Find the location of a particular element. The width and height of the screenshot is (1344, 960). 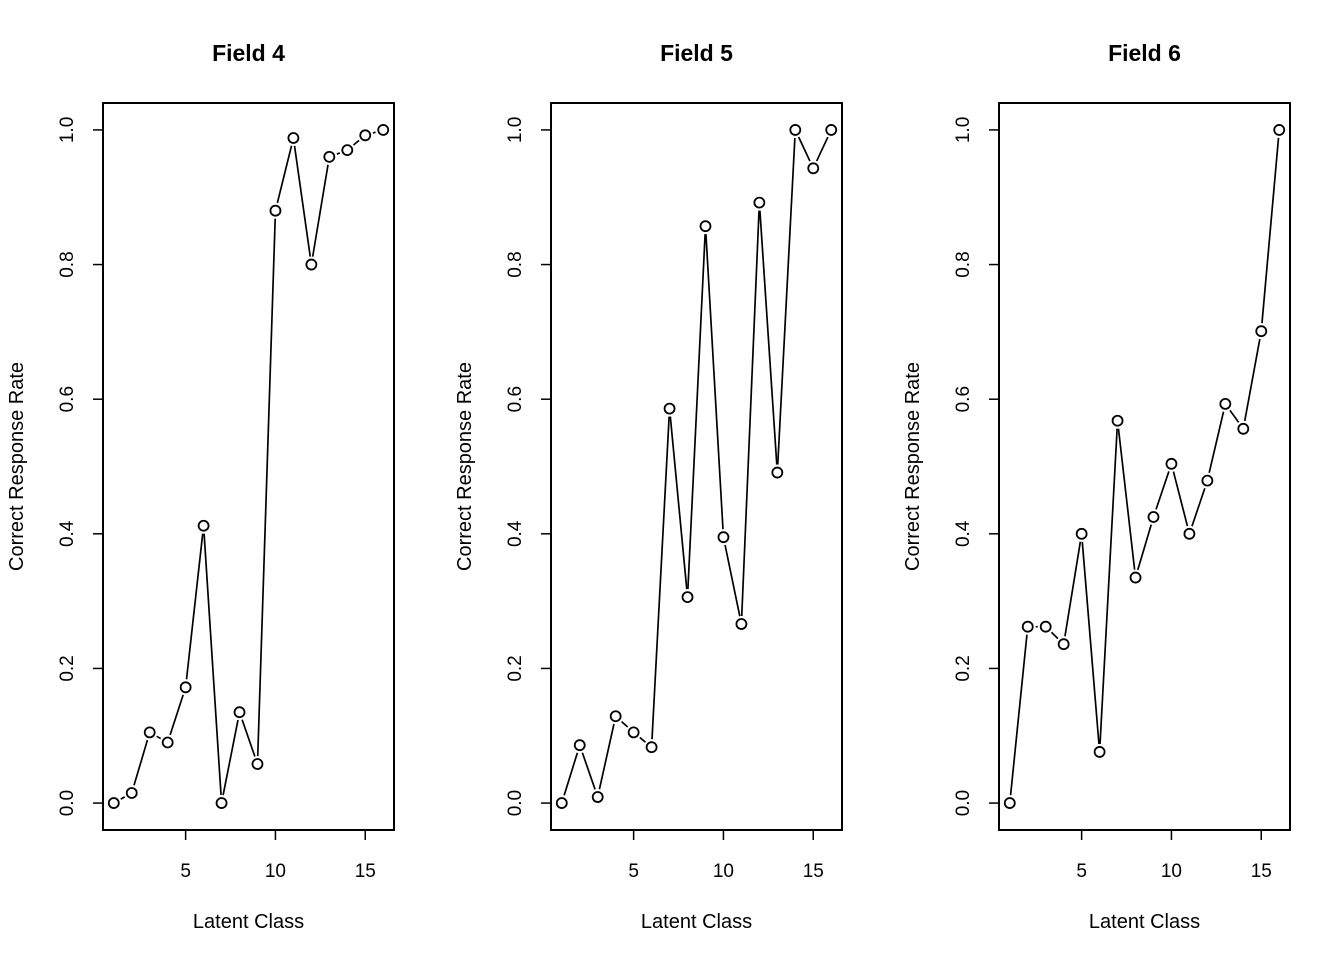

panel-title: Field 5 is located at coordinates (696, 53).